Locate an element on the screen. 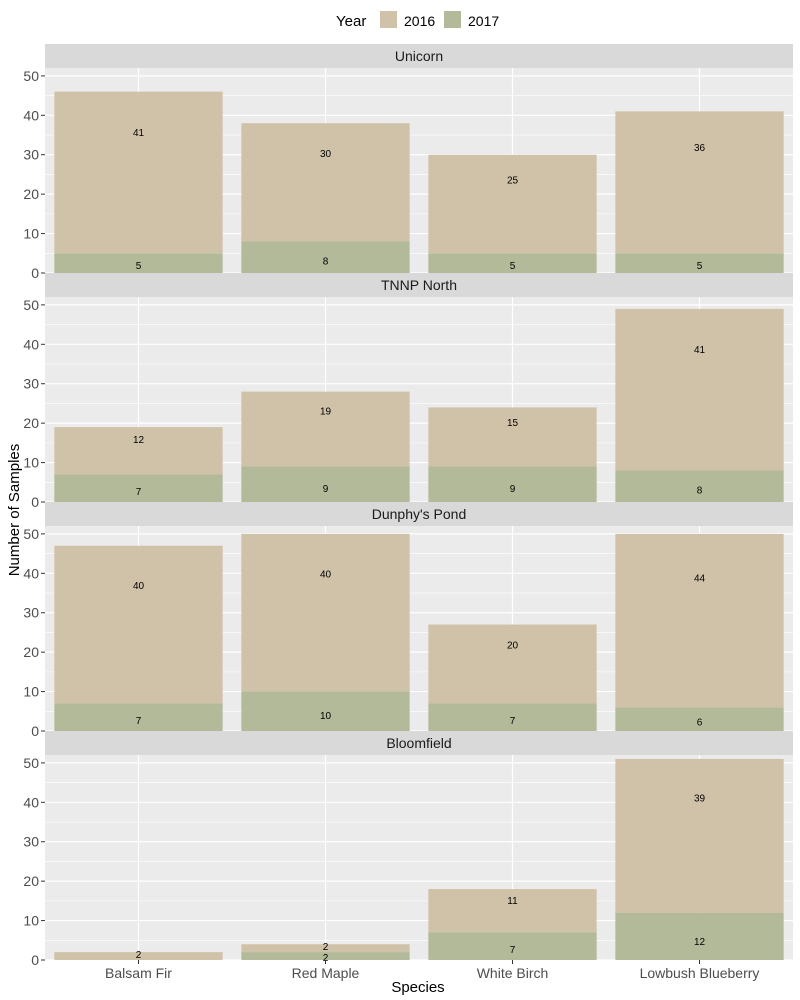 This screenshot has width=800, height=1000. x-tick-label: Balsam Fir is located at coordinates (138, 973).